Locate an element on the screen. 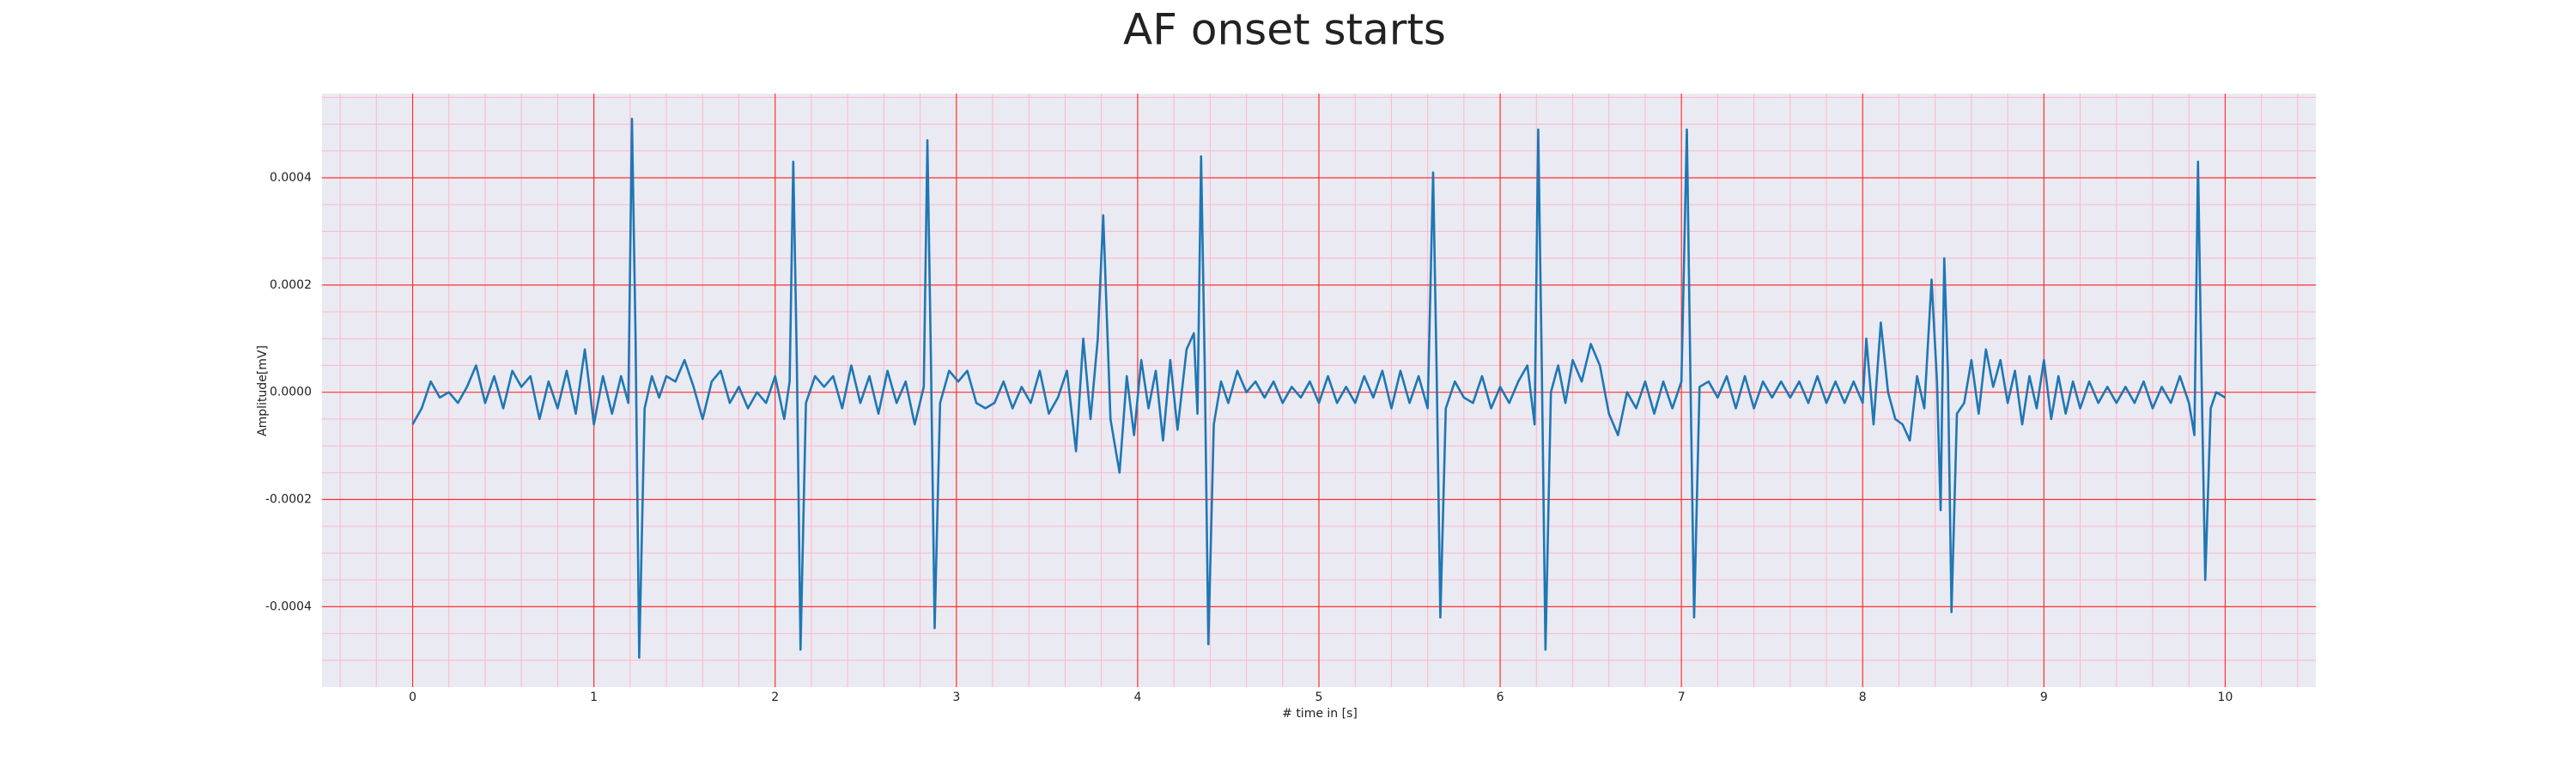 This screenshot has width=2576, height=773. y-tick-label: -0.0004 is located at coordinates (289, 606).